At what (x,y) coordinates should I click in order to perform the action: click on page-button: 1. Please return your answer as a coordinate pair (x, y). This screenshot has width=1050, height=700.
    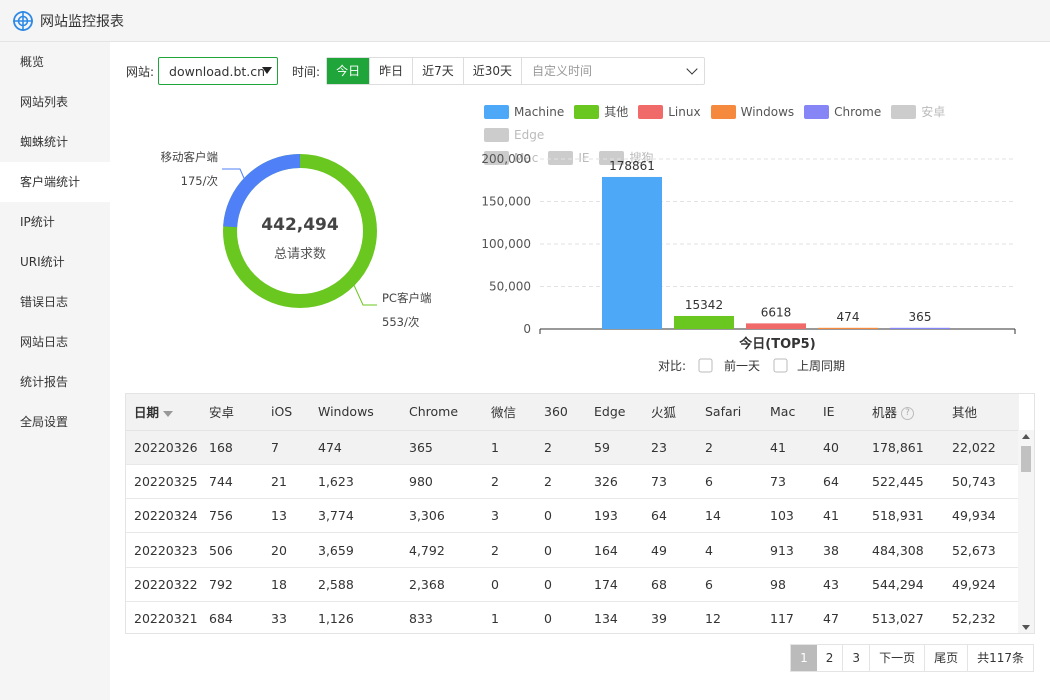
    Looking at the image, I should click on (804, 658).